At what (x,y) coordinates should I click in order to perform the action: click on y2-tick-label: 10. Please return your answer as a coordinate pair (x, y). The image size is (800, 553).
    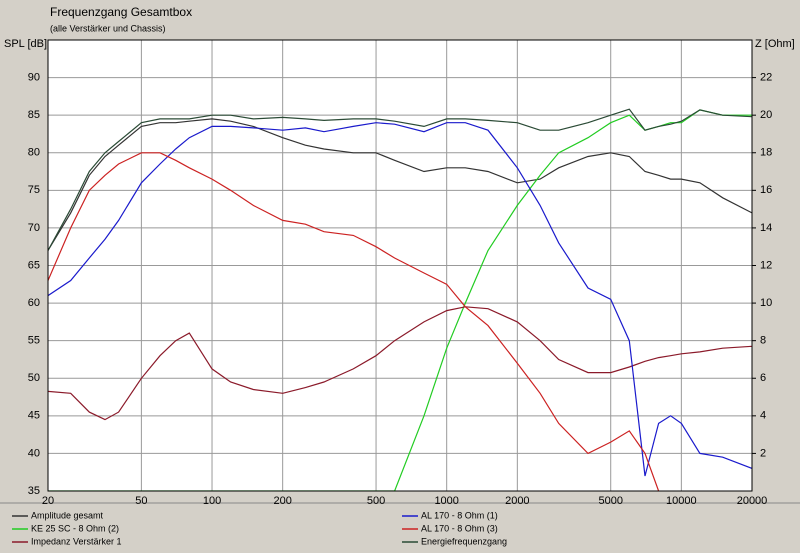
    Looking at the image, I should click on (766, 303).